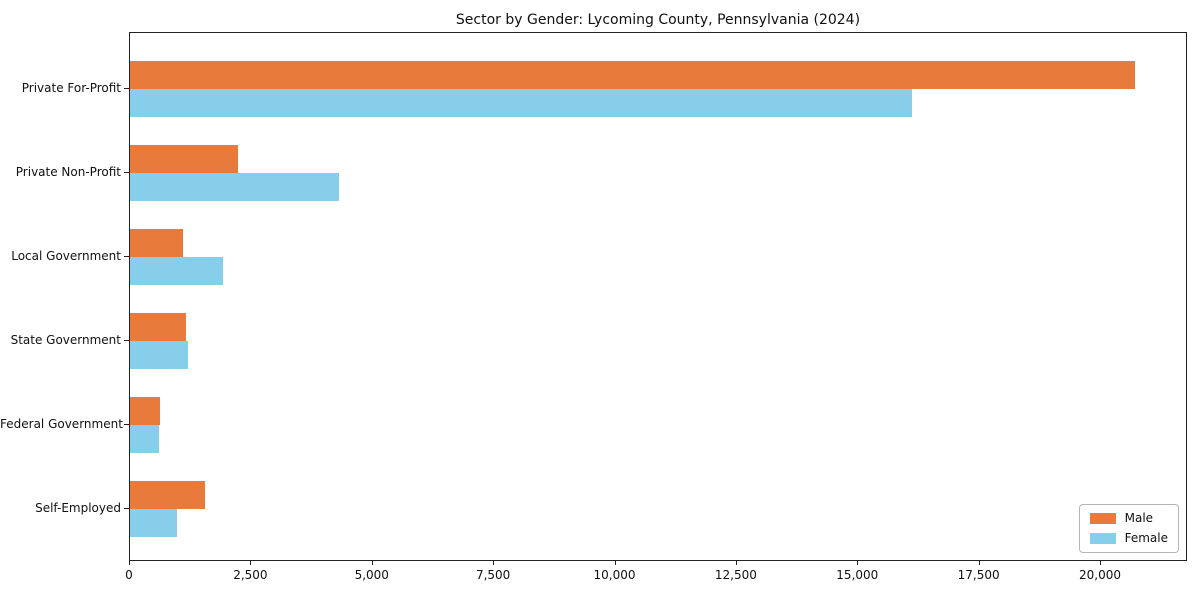 The height and width of the screenshot is (600, 1200). What do you see at coordinates (78, 508) in the screenshot?
I see `y-tick-label-self-employed: Self-Employed` at bounding box center [78, 508].